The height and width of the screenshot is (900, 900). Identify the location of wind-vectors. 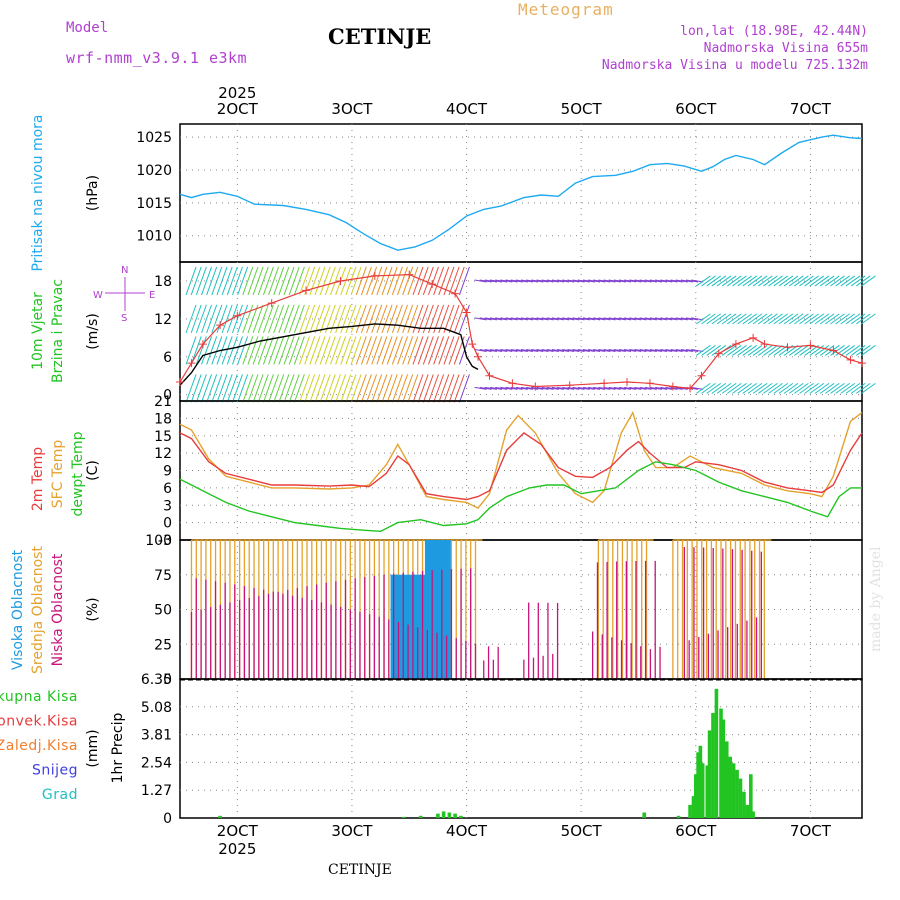
(530, 334).